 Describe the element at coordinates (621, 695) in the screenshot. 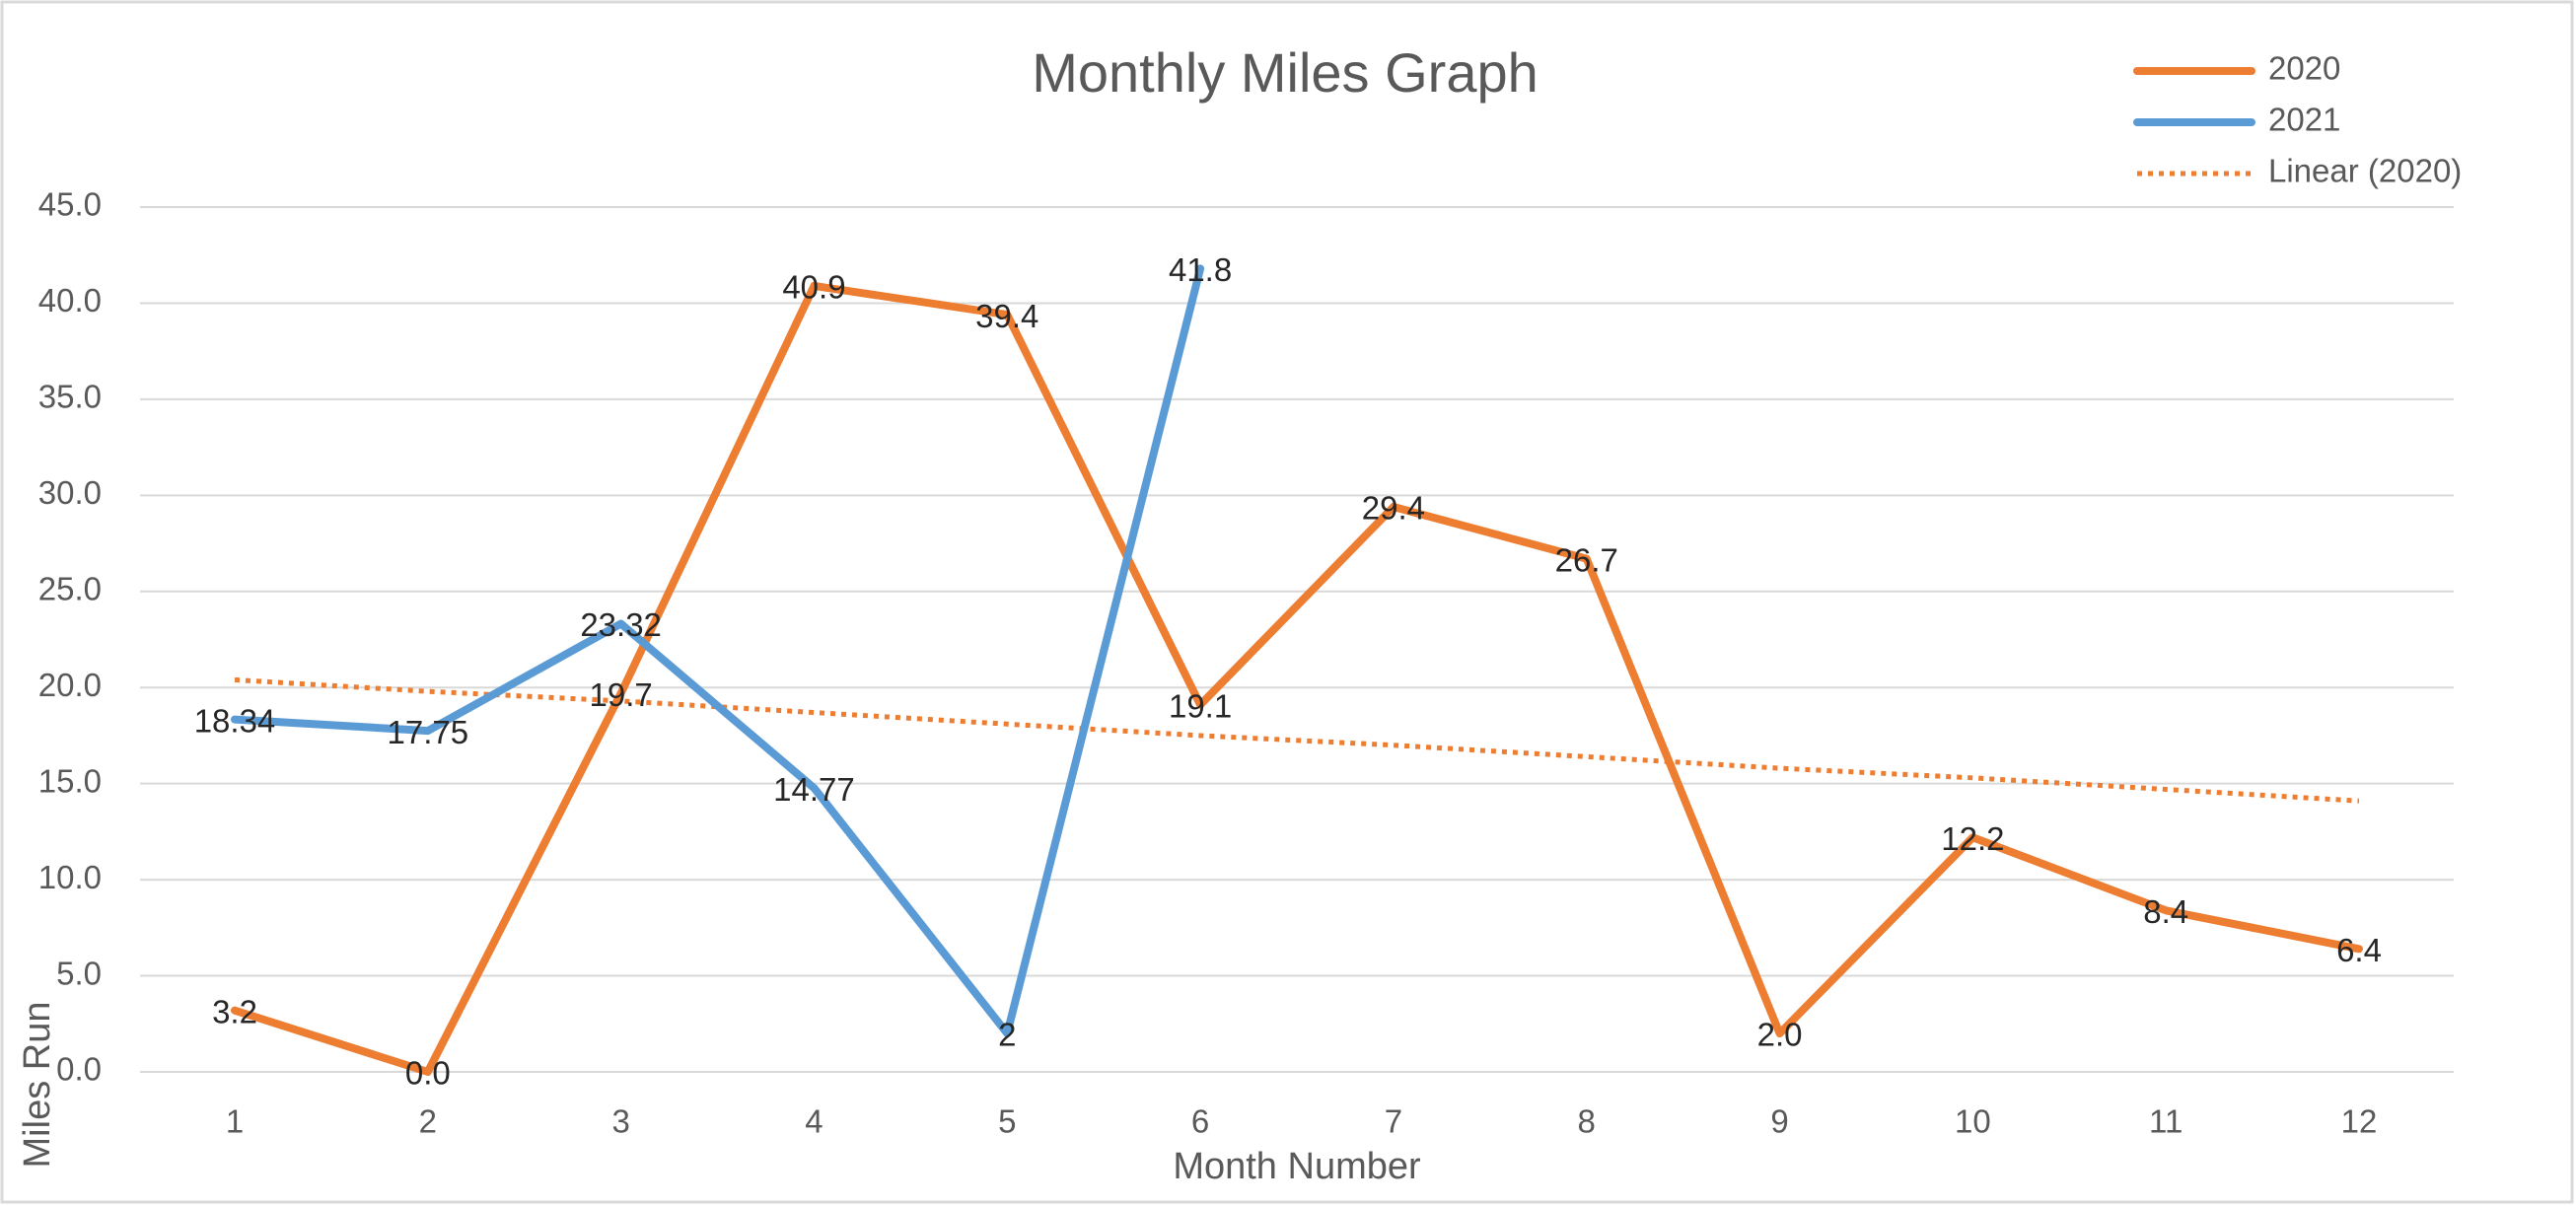

I see `data-label: 19.7` at that location.